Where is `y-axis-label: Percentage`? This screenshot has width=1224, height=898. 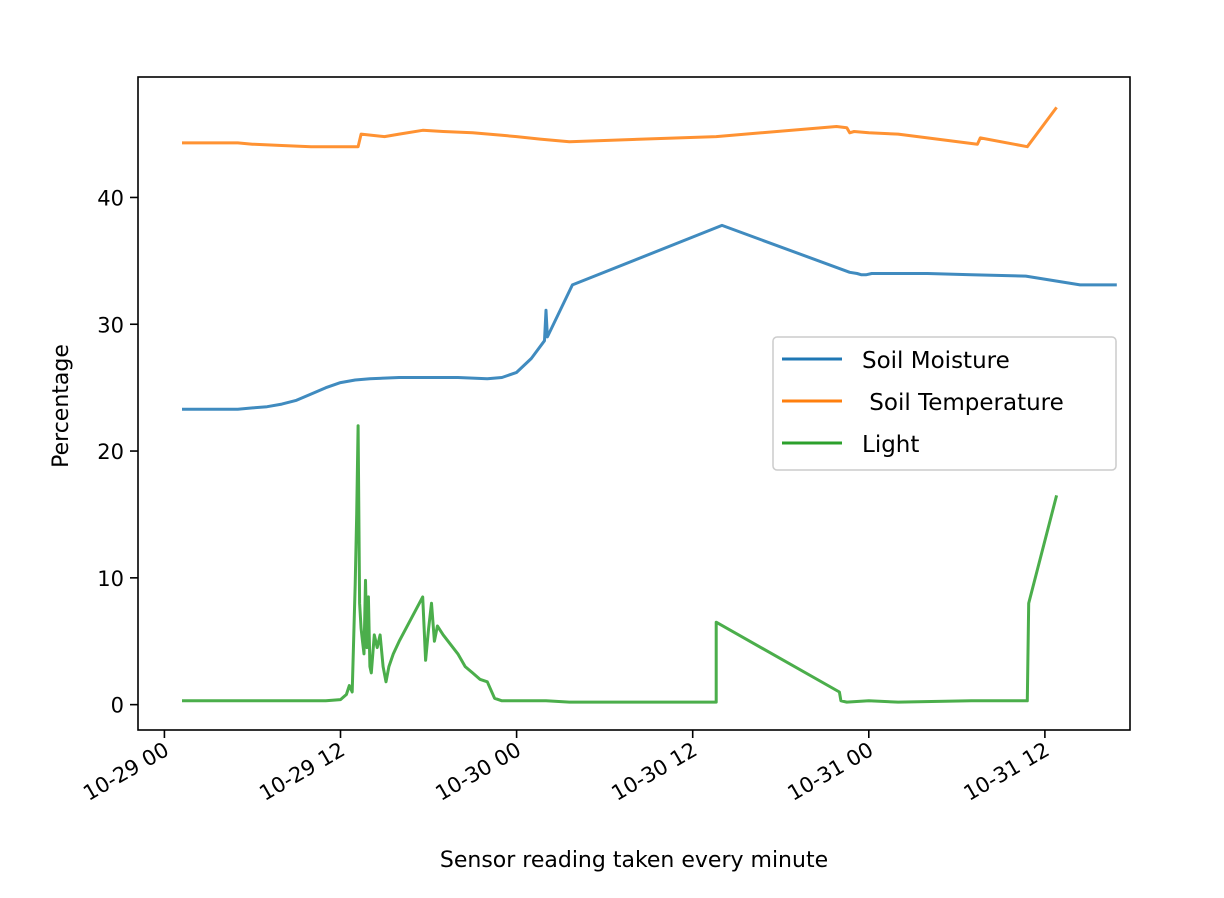
y-axis-label: Percentage is located at coordinates (61, 406).